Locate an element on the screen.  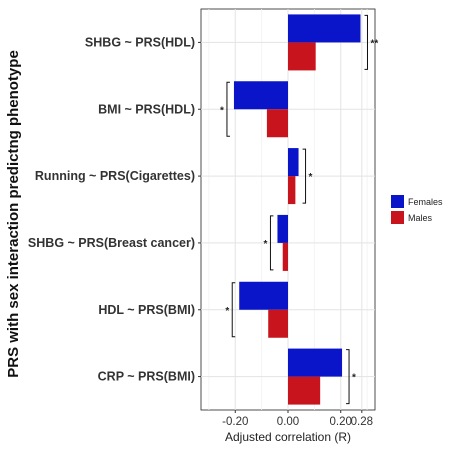
x-tick-label: 0.00 is located at coordinates (288, 422).